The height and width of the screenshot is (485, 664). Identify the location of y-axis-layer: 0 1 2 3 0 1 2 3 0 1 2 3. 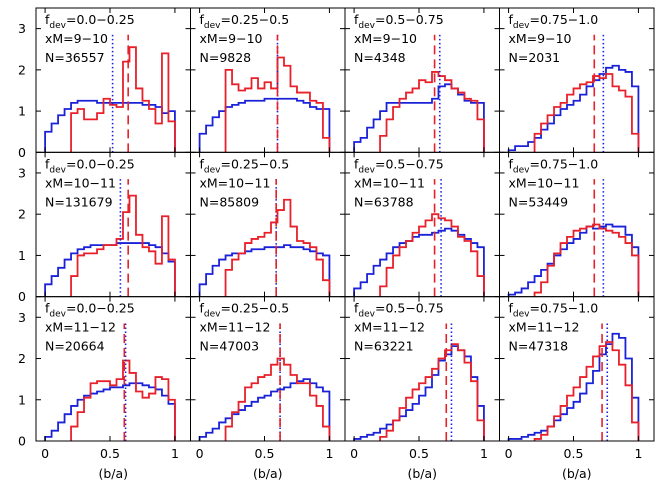
(22, 234).